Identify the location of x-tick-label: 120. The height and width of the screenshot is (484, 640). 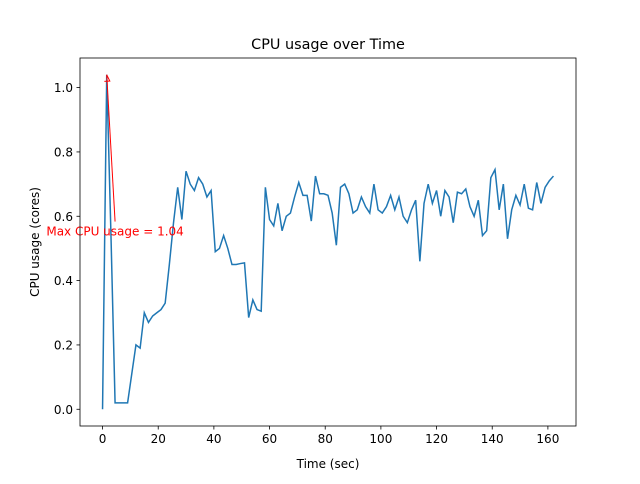
(436, 439).